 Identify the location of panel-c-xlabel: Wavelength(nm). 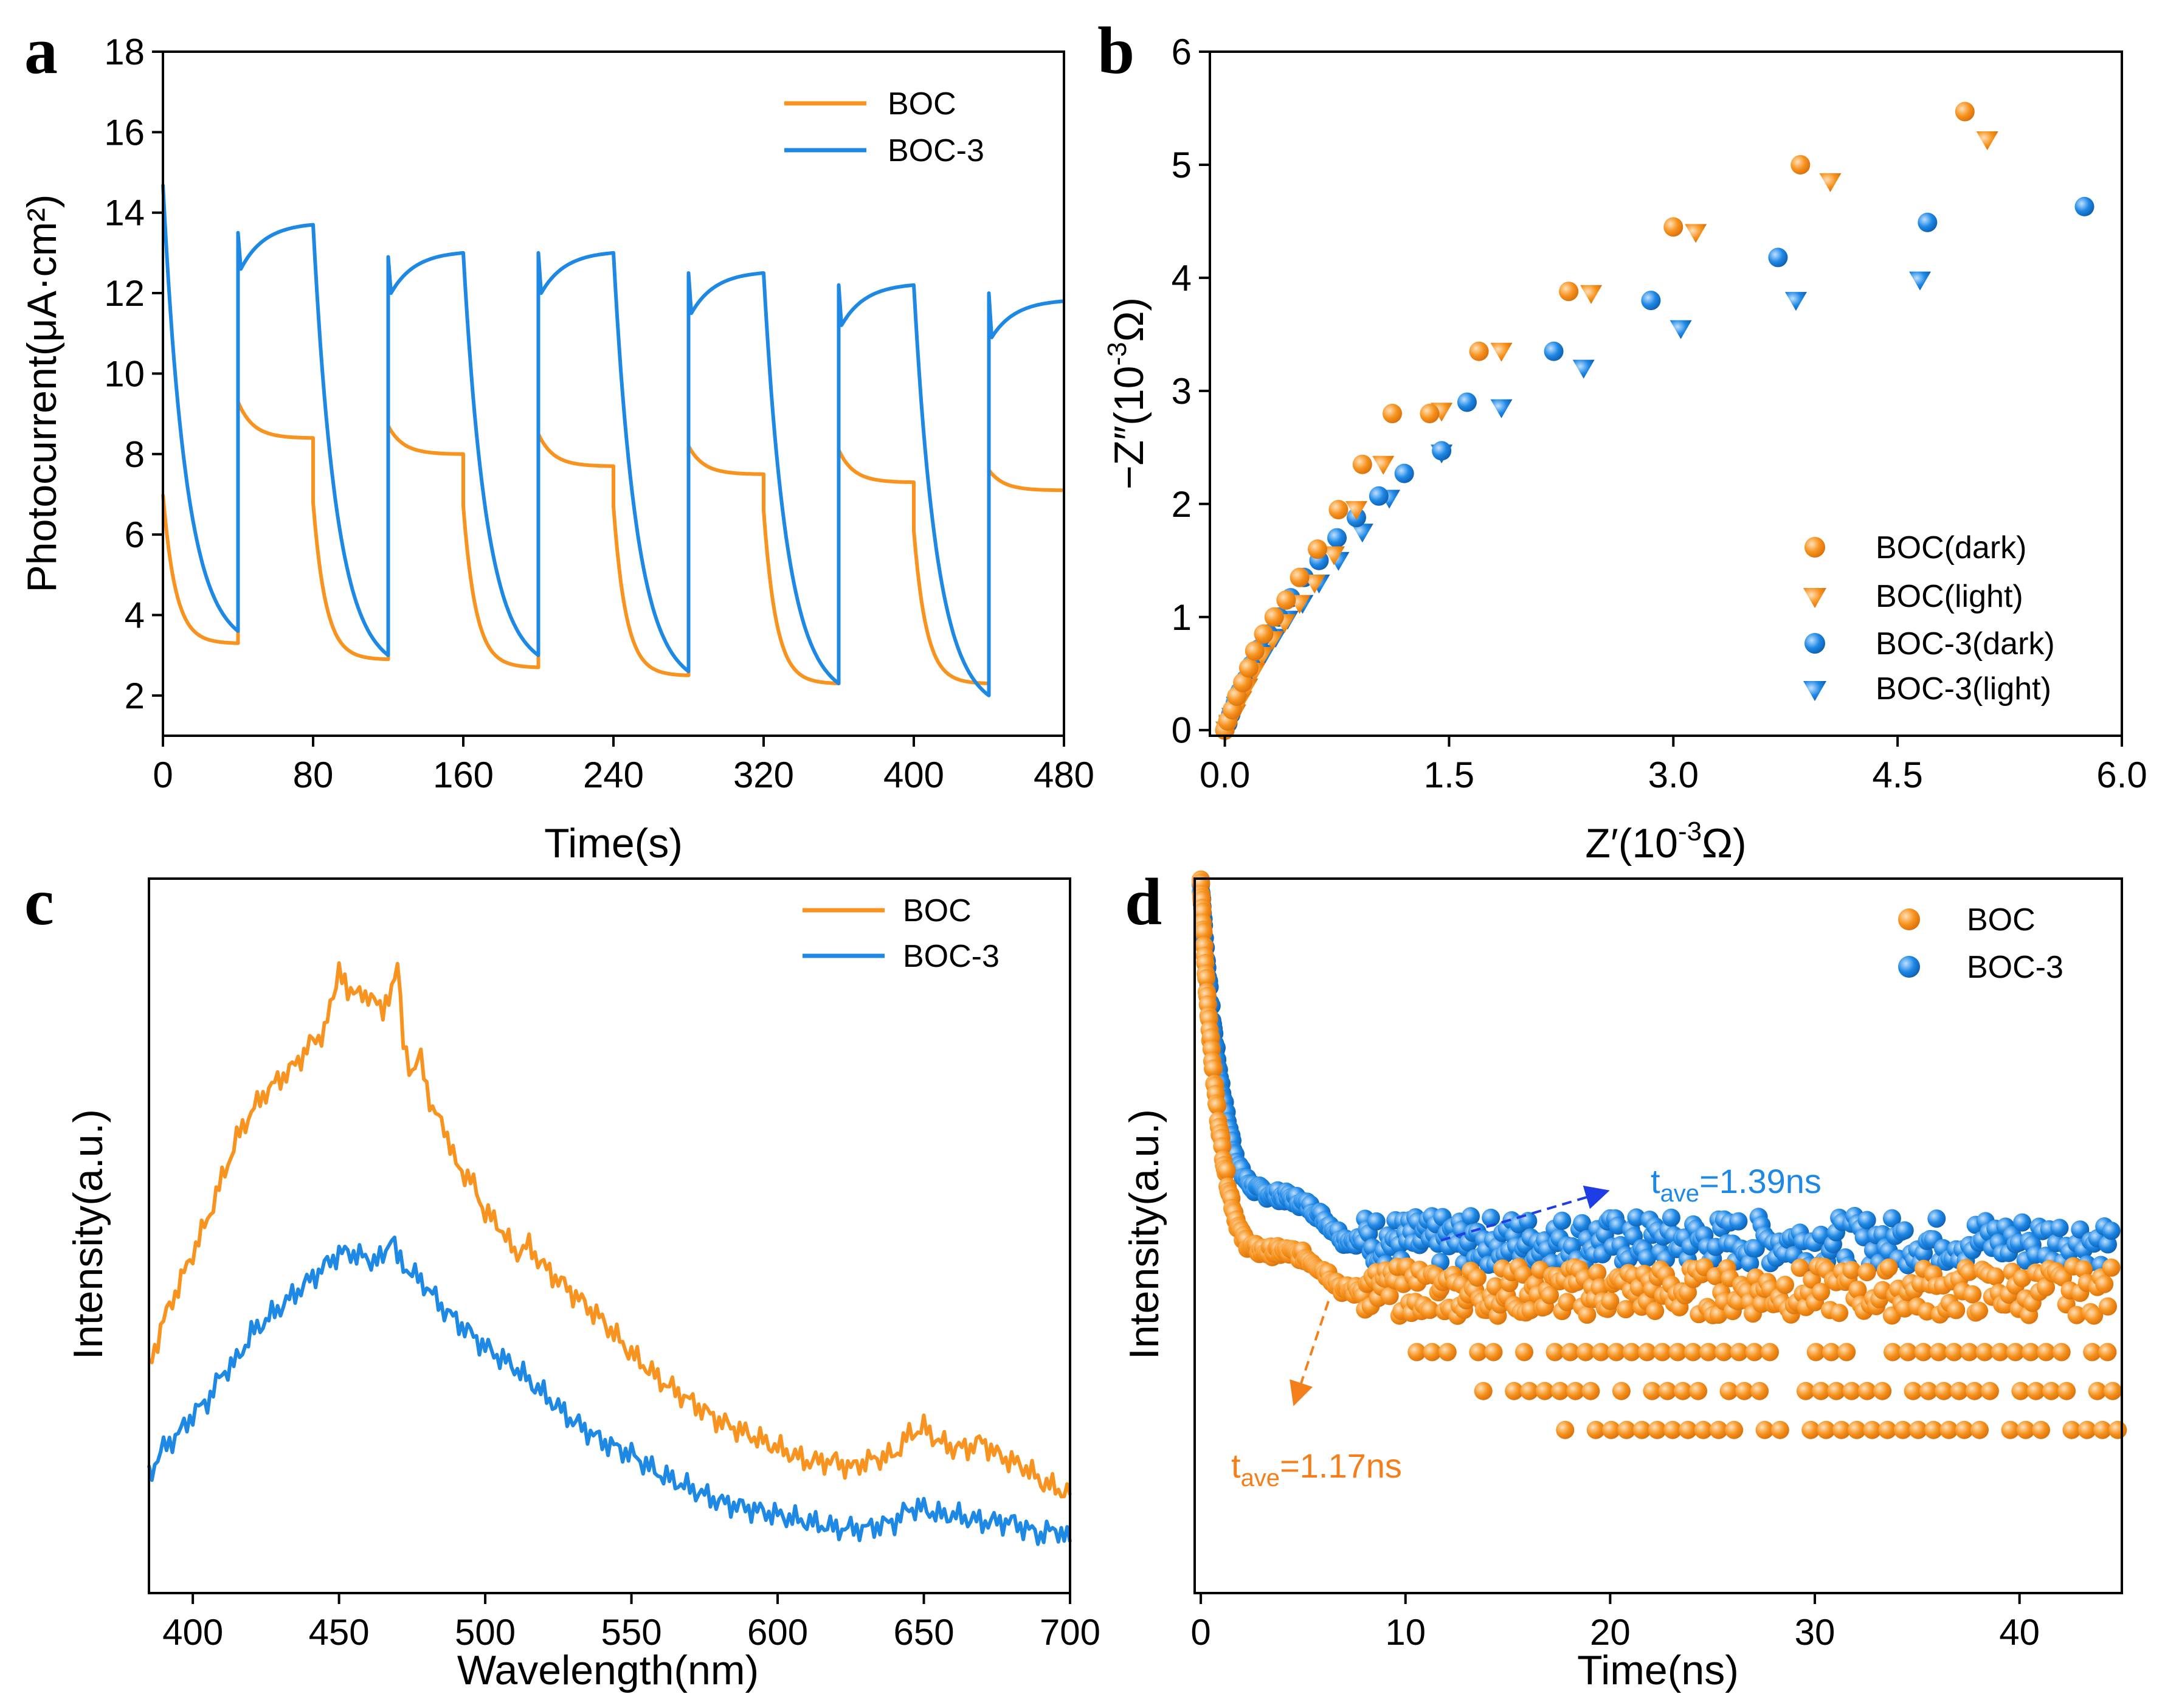
(608, 1670).